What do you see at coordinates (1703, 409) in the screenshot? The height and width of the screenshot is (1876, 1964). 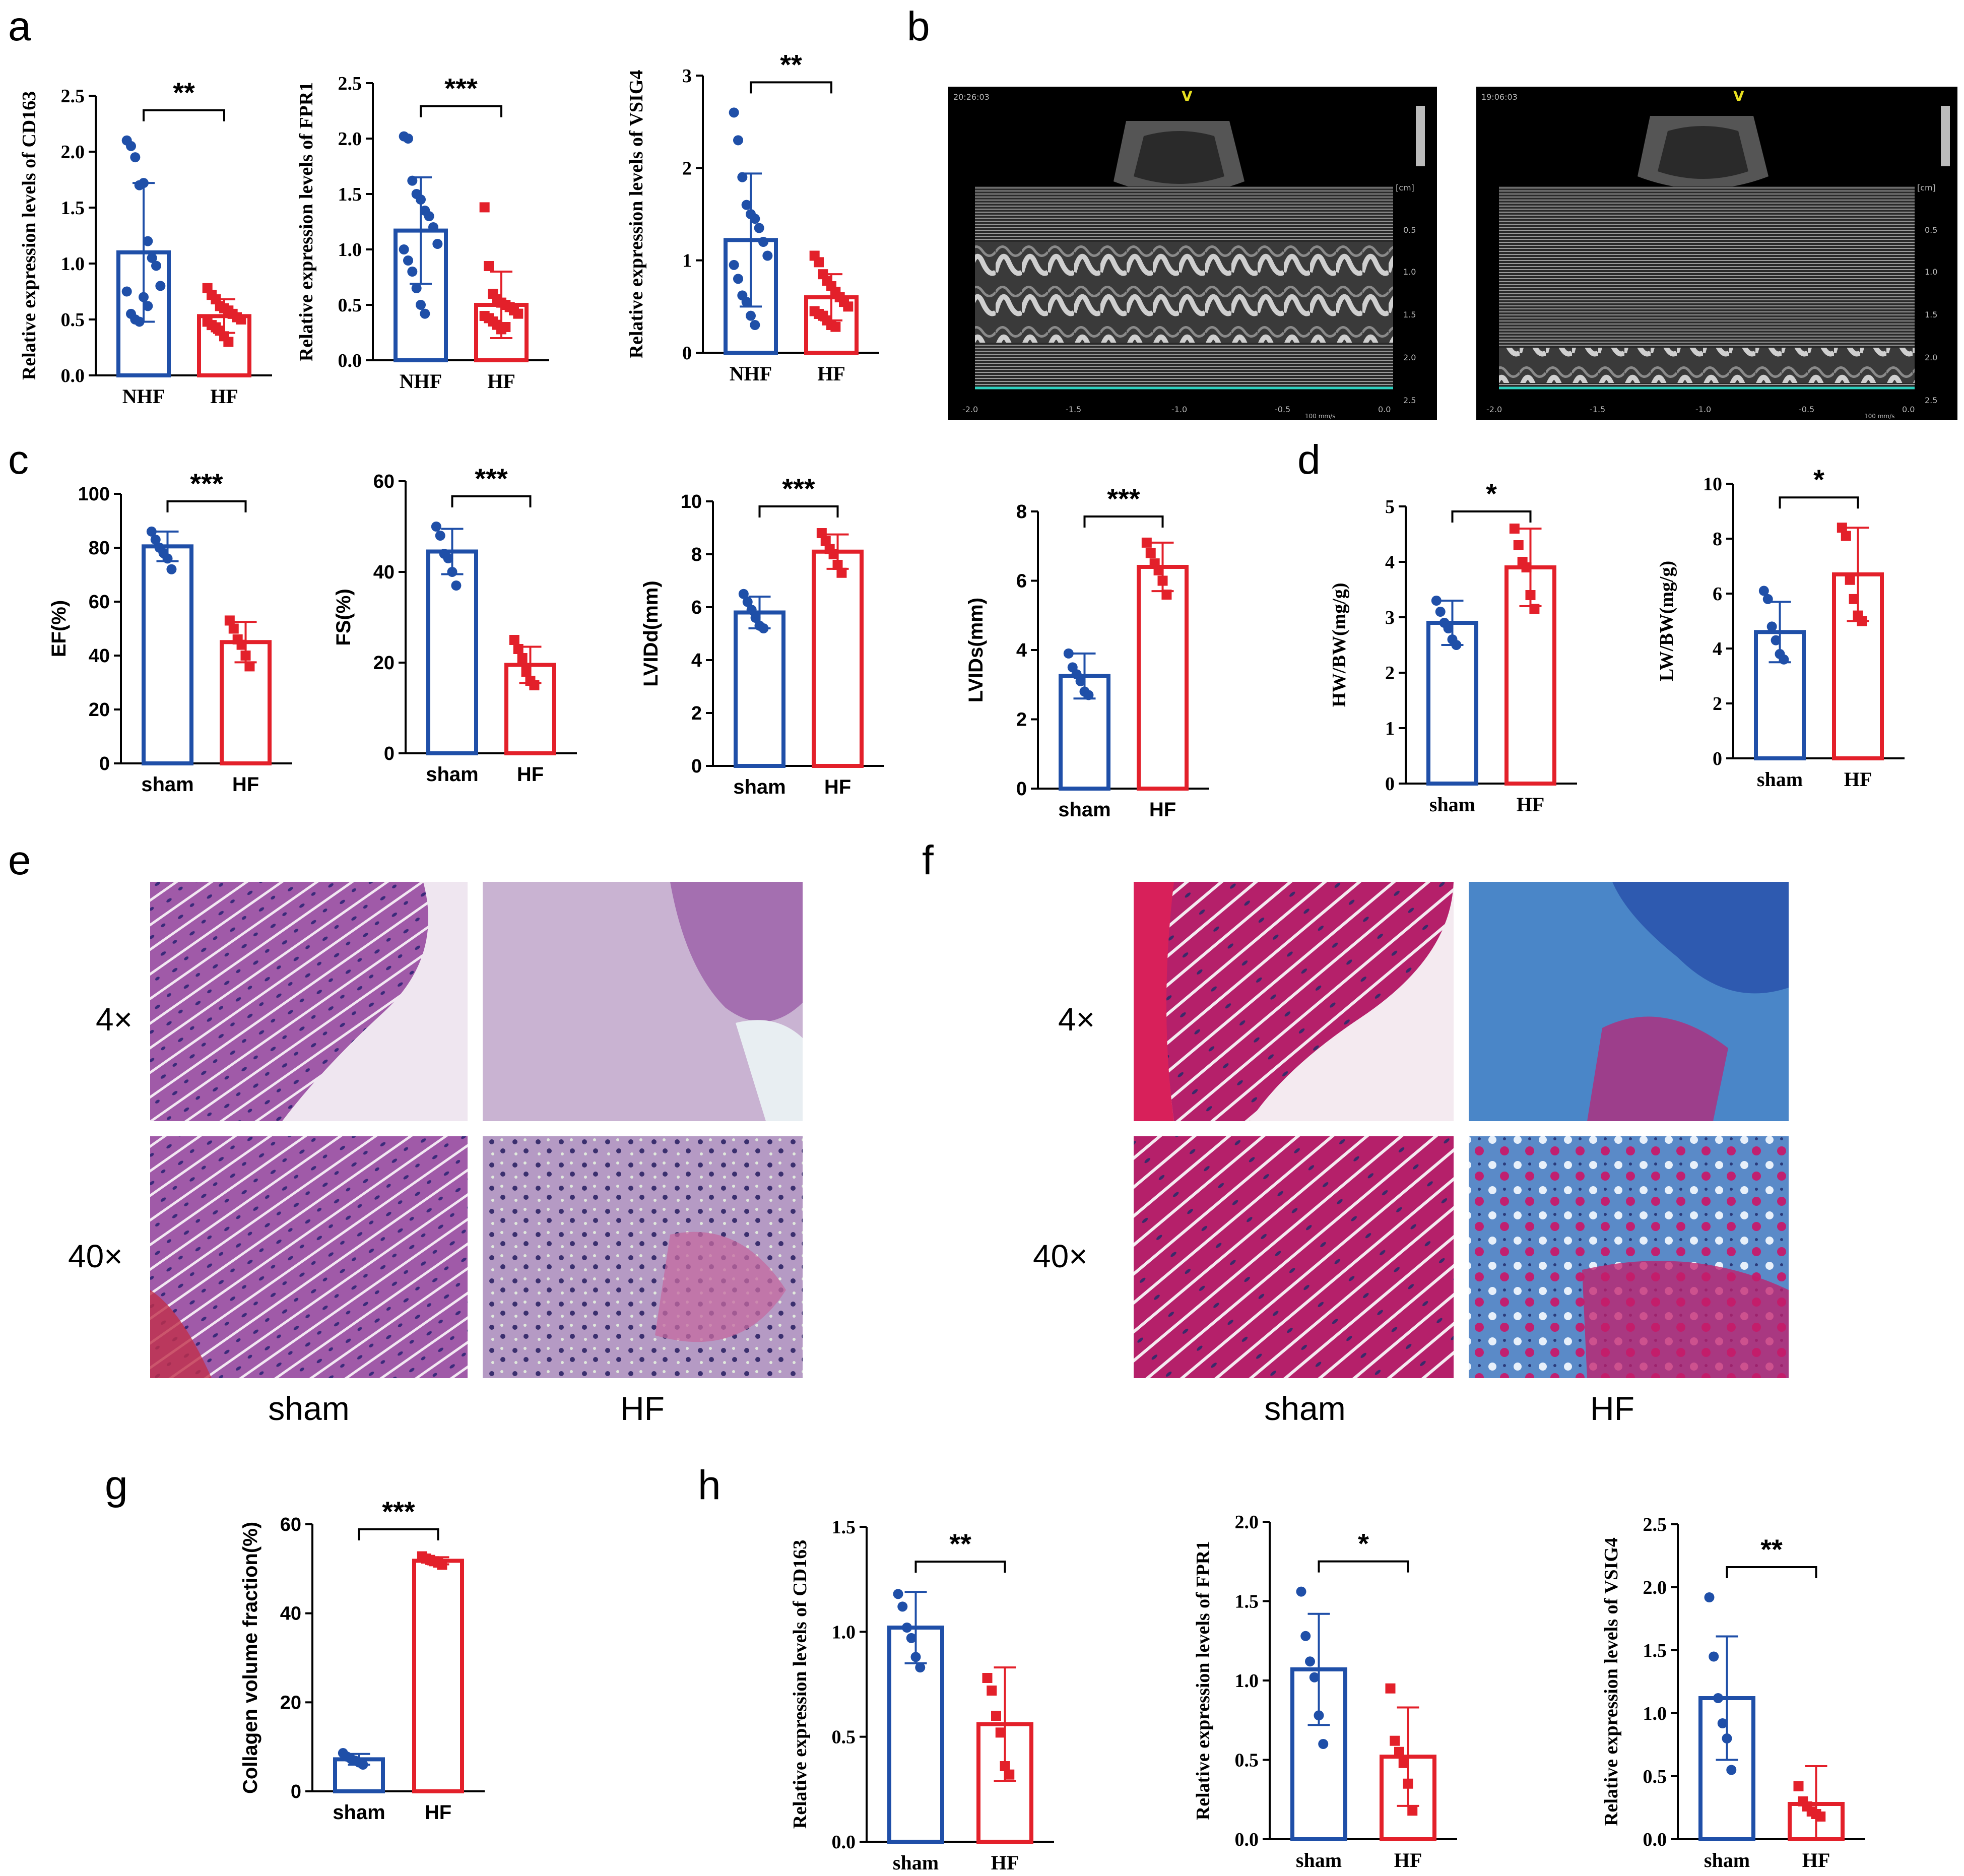 I see `echo-time-tick: -1.0` at bounding box center [1703, 409].